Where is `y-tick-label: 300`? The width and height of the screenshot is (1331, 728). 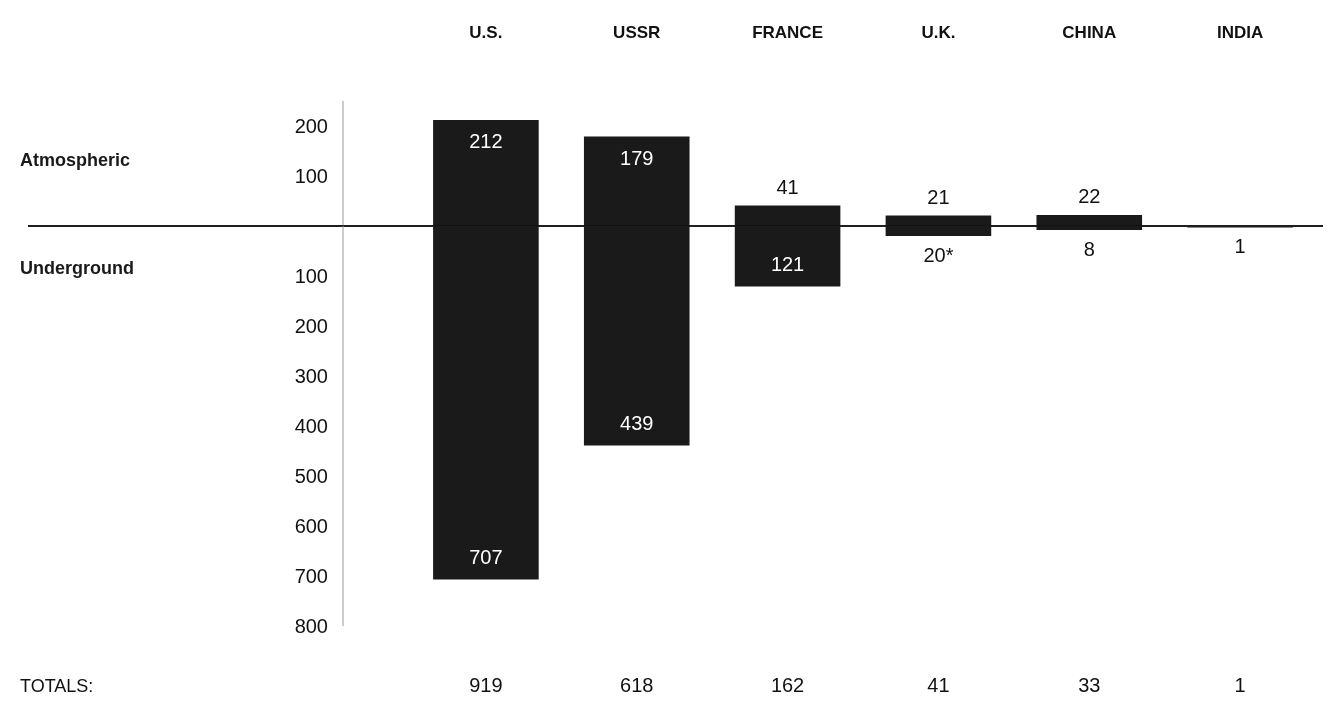
y-tick-label: 300 is located at coordinates (311, 376).